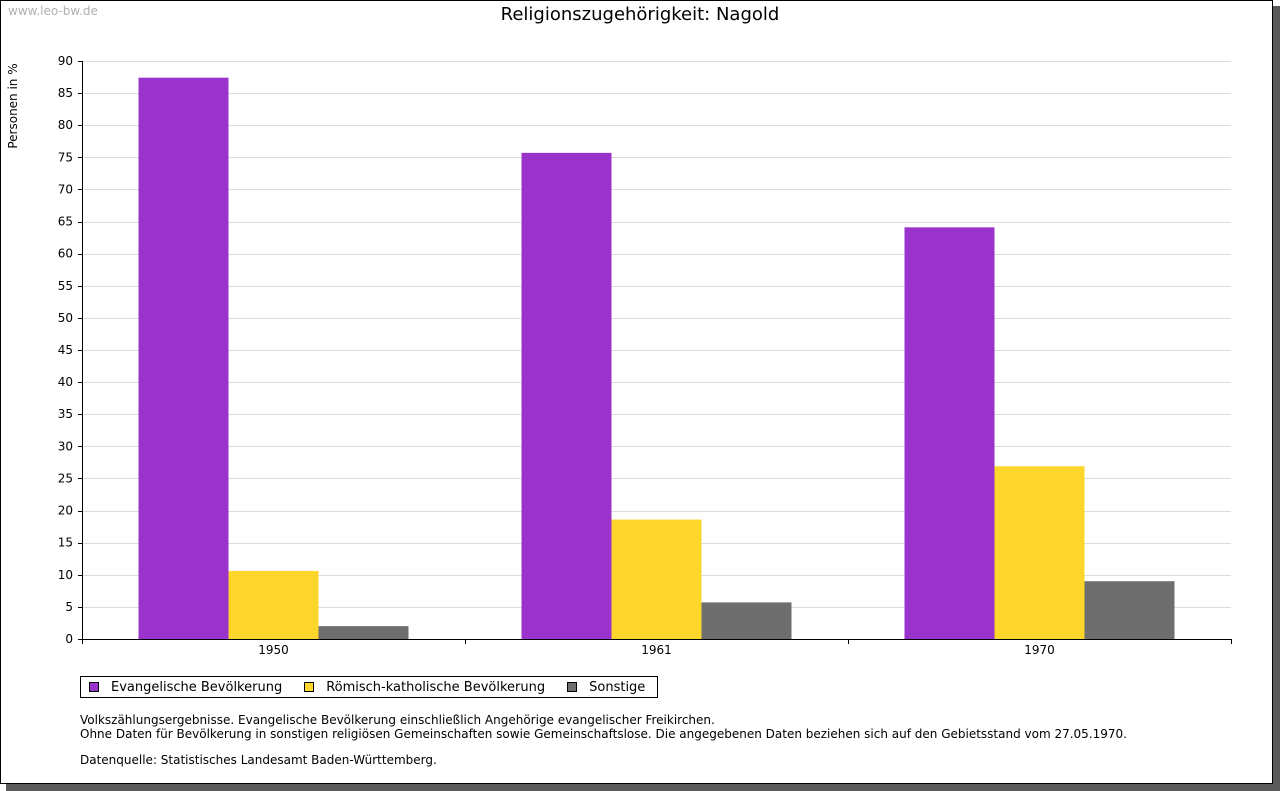 This screenshot has height=791, width=1280. Describe the element at coordinates (65, 125) in the screenshot. I see `y-tick-label: 80` at that location.